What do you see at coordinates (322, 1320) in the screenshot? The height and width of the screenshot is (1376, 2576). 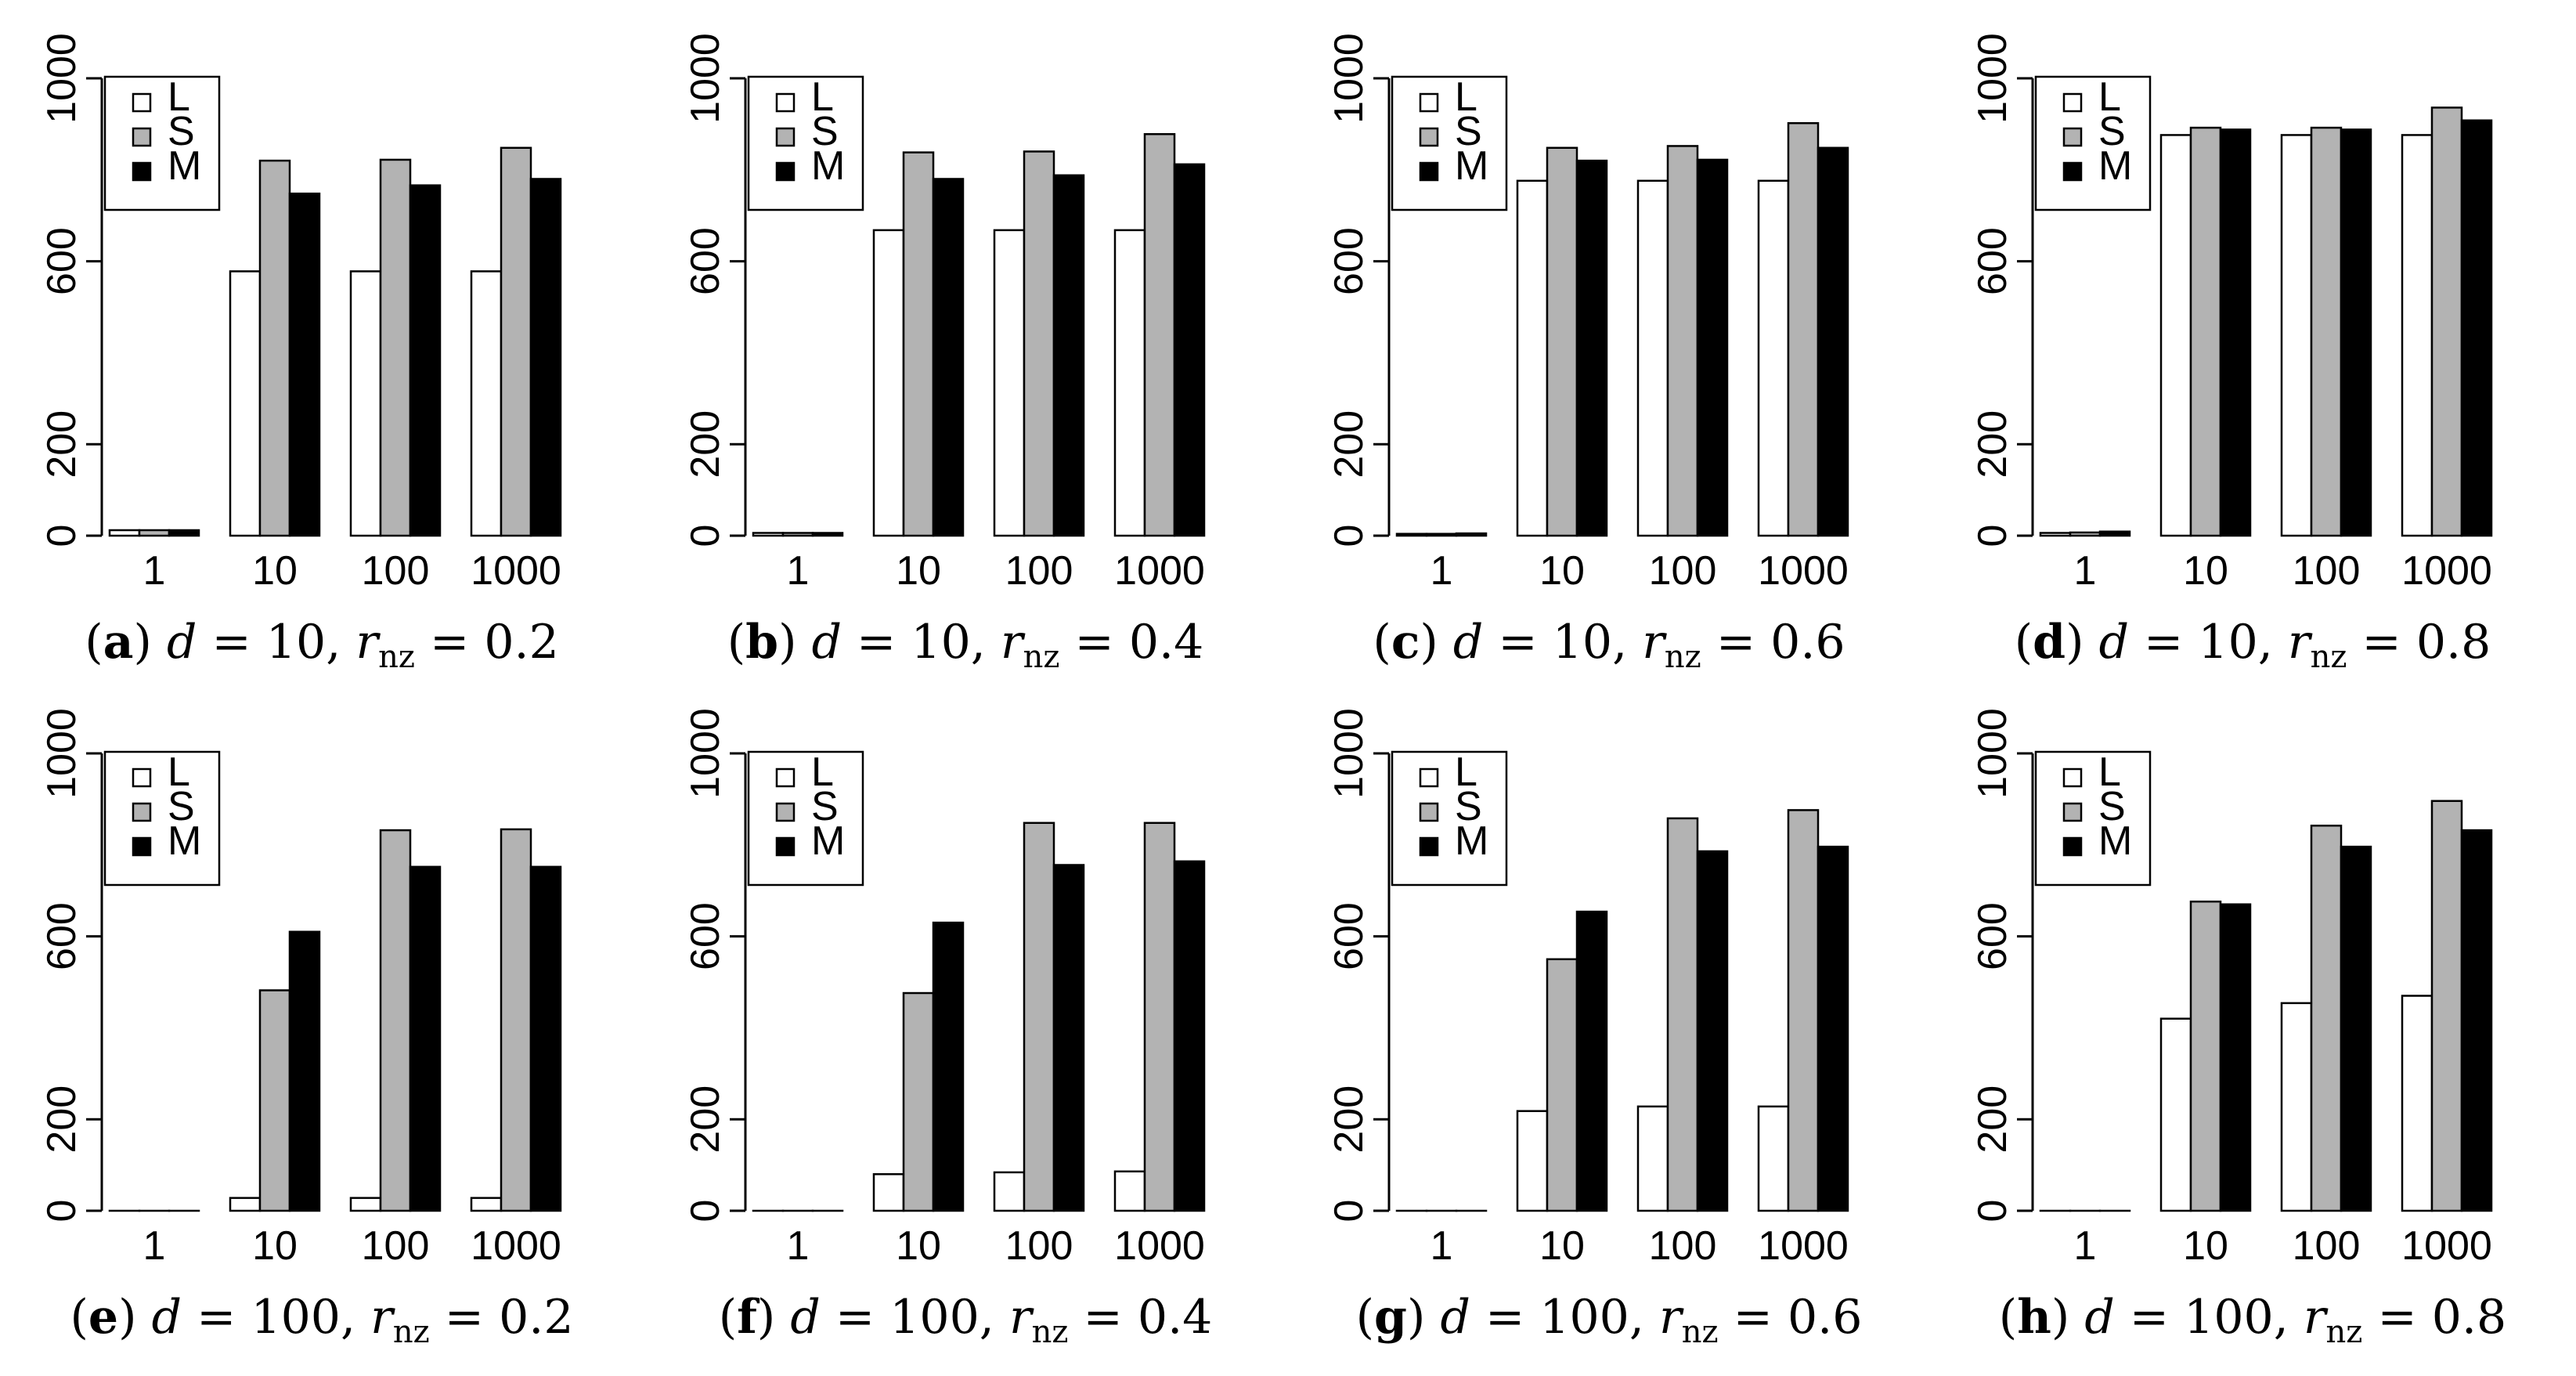 I see `panel-caption: (e) d = 100, rnz = 0.2` at bounding box center [322, 1320].